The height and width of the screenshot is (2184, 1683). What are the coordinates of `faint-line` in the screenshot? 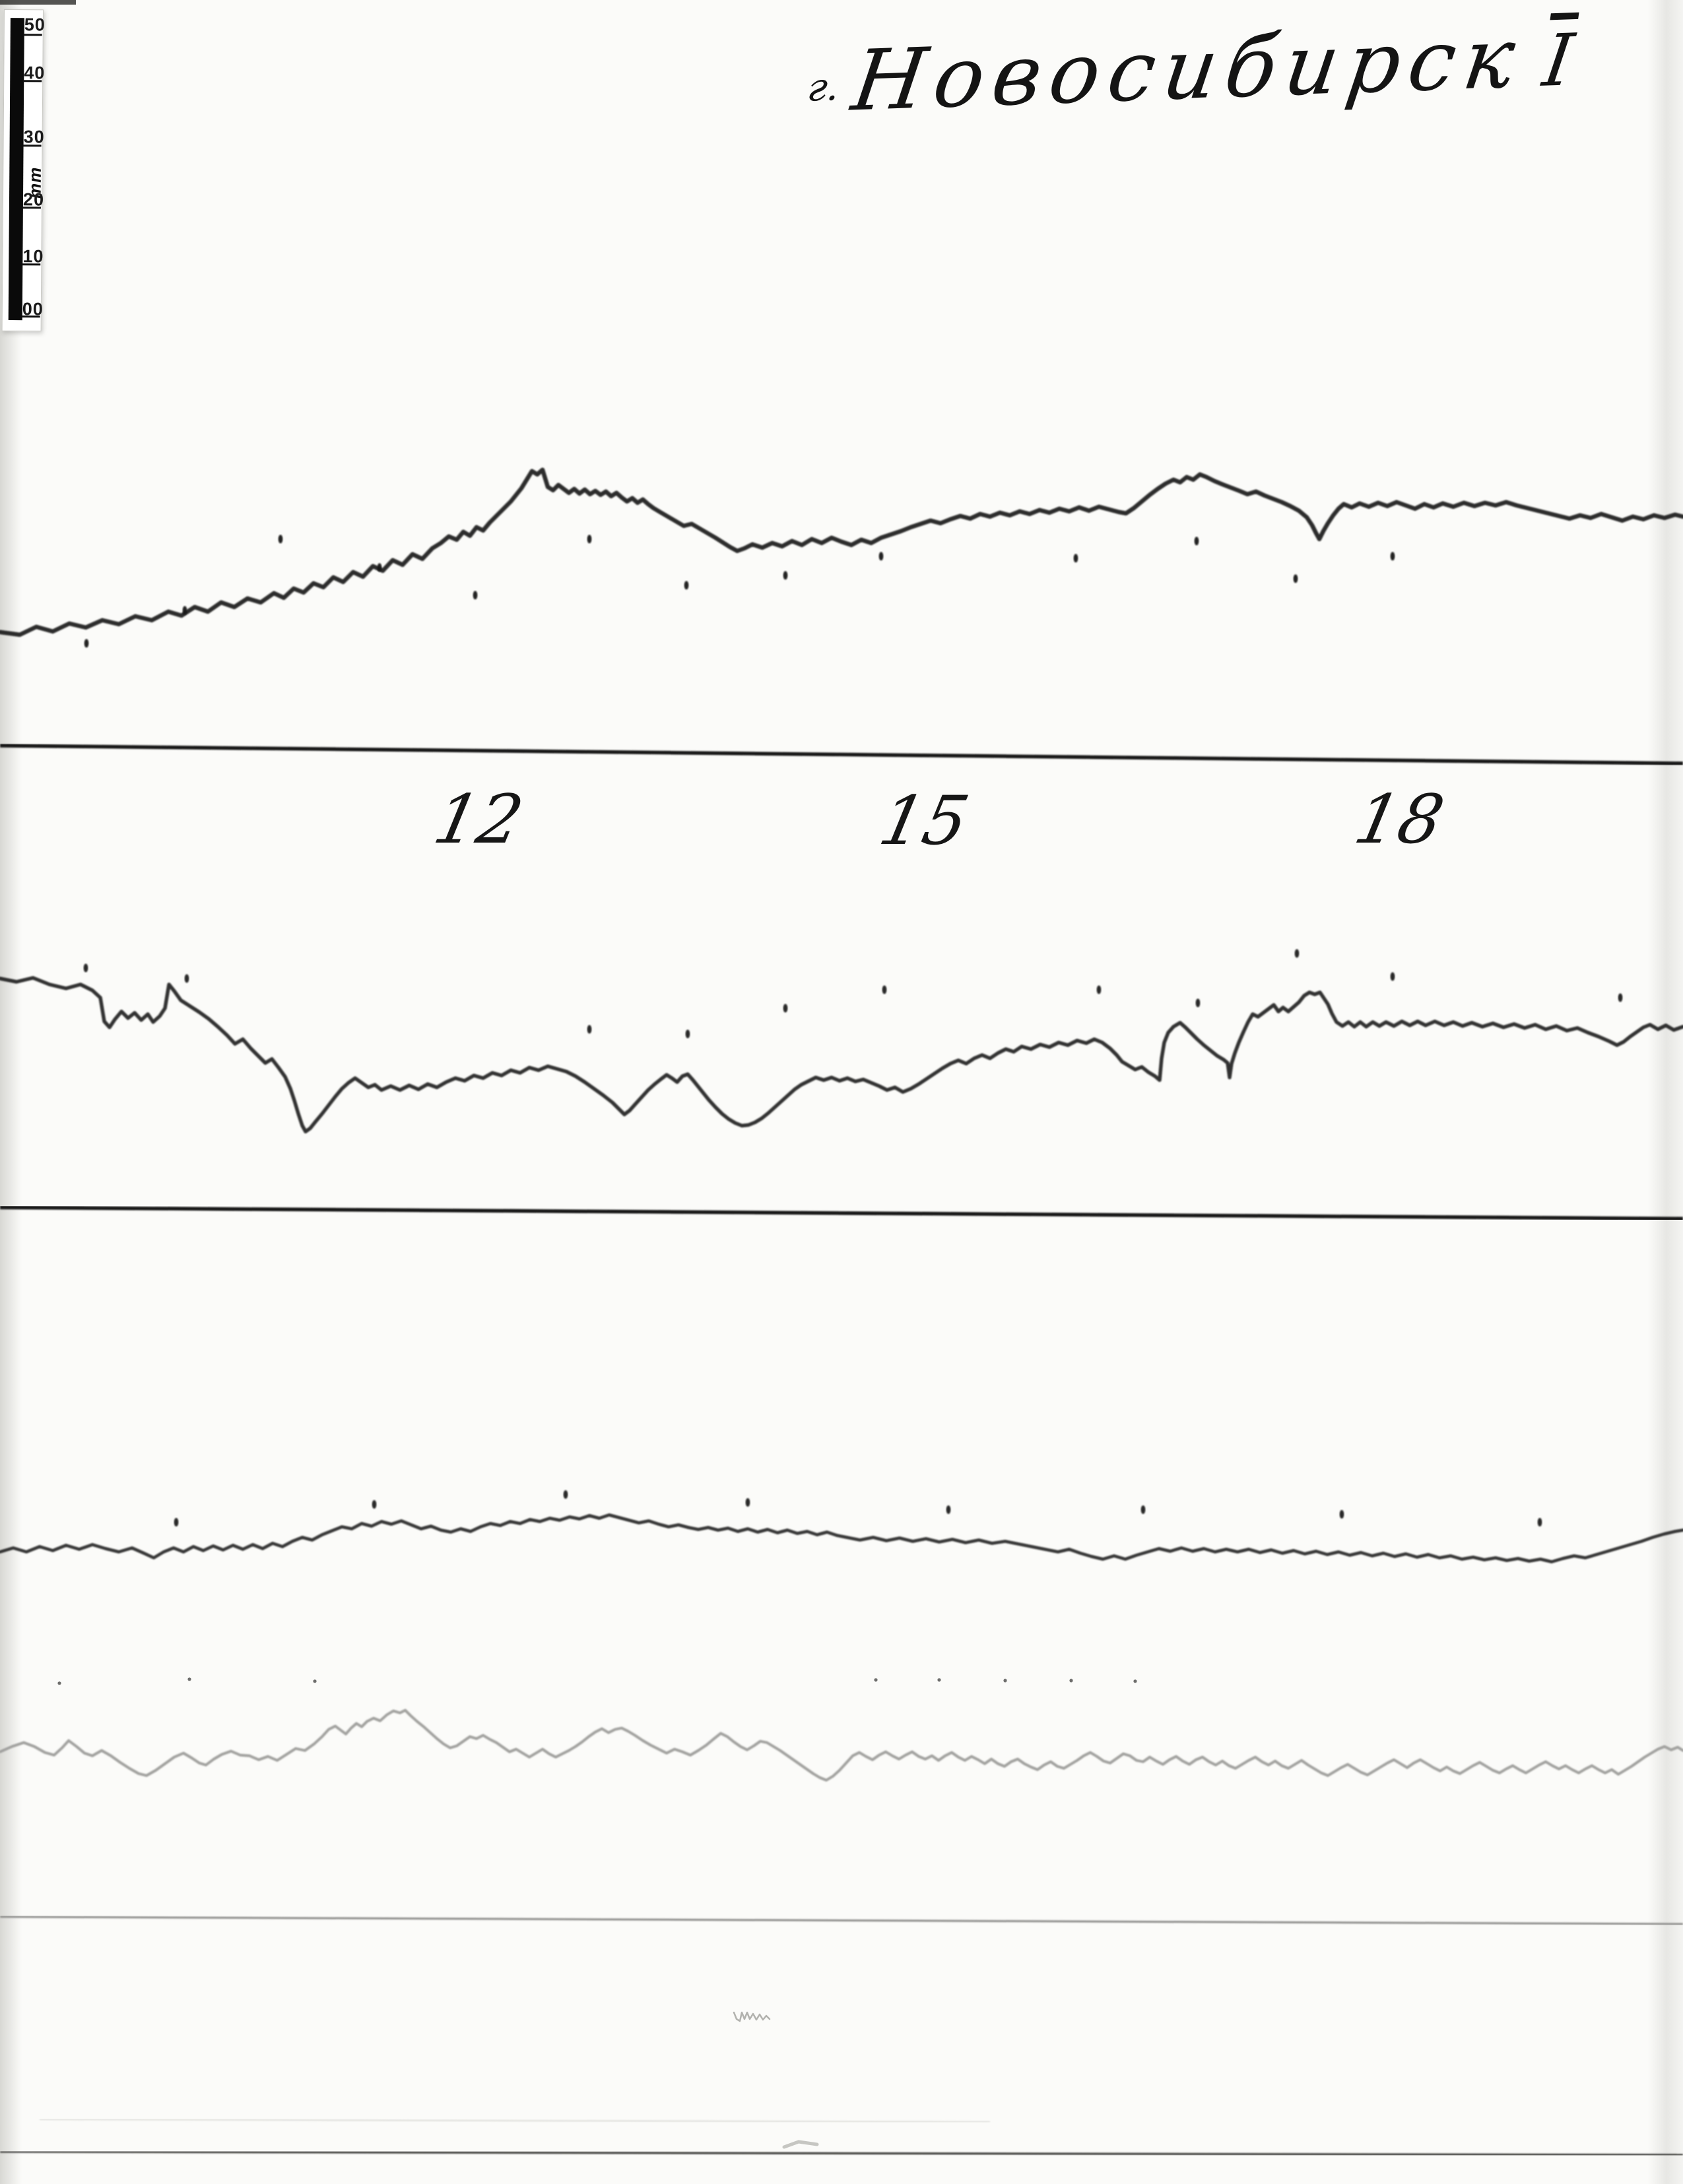 It's located at (515, 2121).